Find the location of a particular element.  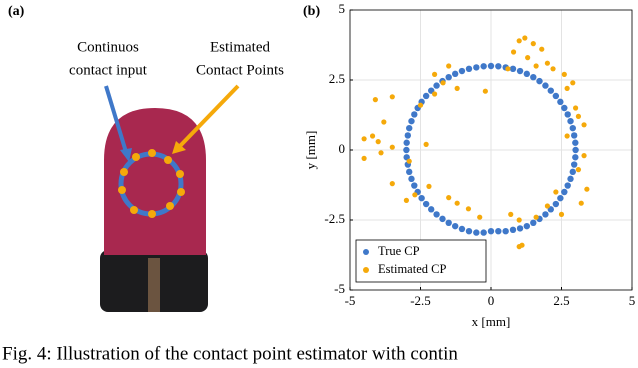

legend-marker is located at coordinates (366, 252).